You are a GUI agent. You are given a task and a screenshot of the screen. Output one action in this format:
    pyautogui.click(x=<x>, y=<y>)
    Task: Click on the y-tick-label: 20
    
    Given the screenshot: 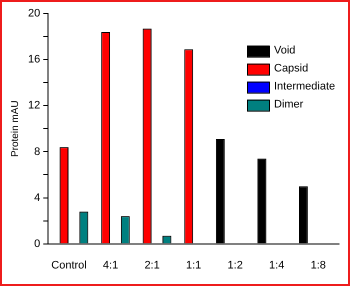 What is the action you would take?
    pyautogui.click(x=34, y=14)
    